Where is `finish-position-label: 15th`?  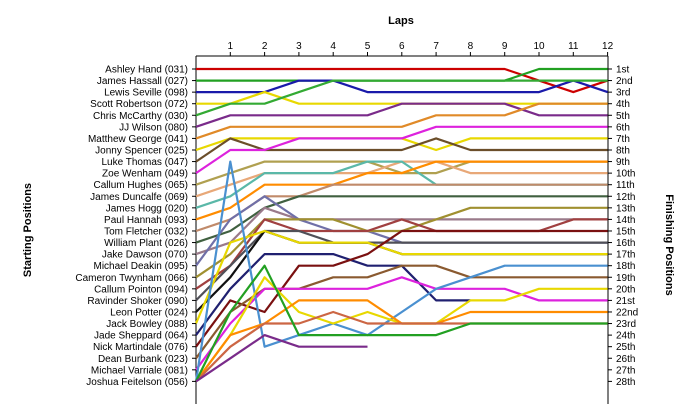 finish-position-label: 15th is located at coordinates (625, 231).